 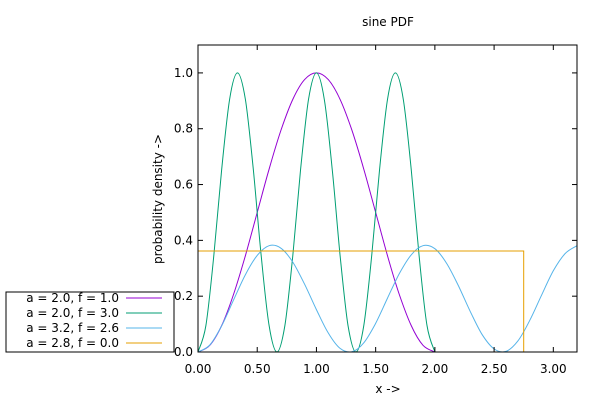 What do you see at coordinates (375, 369) in the screenshot?
I see `x-tick-label: 1.50` at bounding box center [375, 369].